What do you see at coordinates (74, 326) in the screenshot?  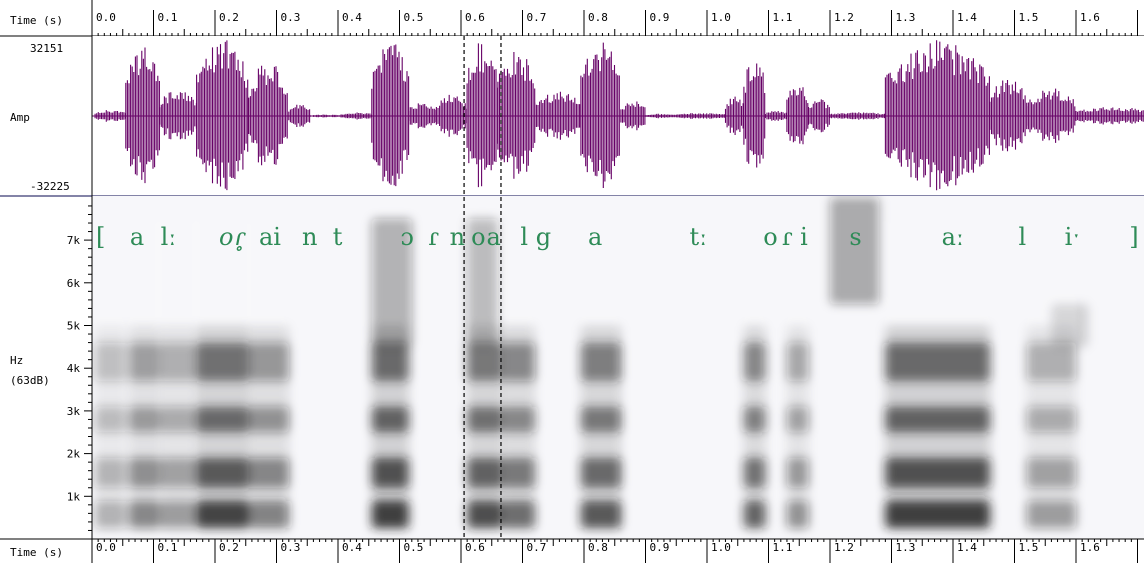 I see `frequency-tick-label: 5k` at bounding box center [74, 326].